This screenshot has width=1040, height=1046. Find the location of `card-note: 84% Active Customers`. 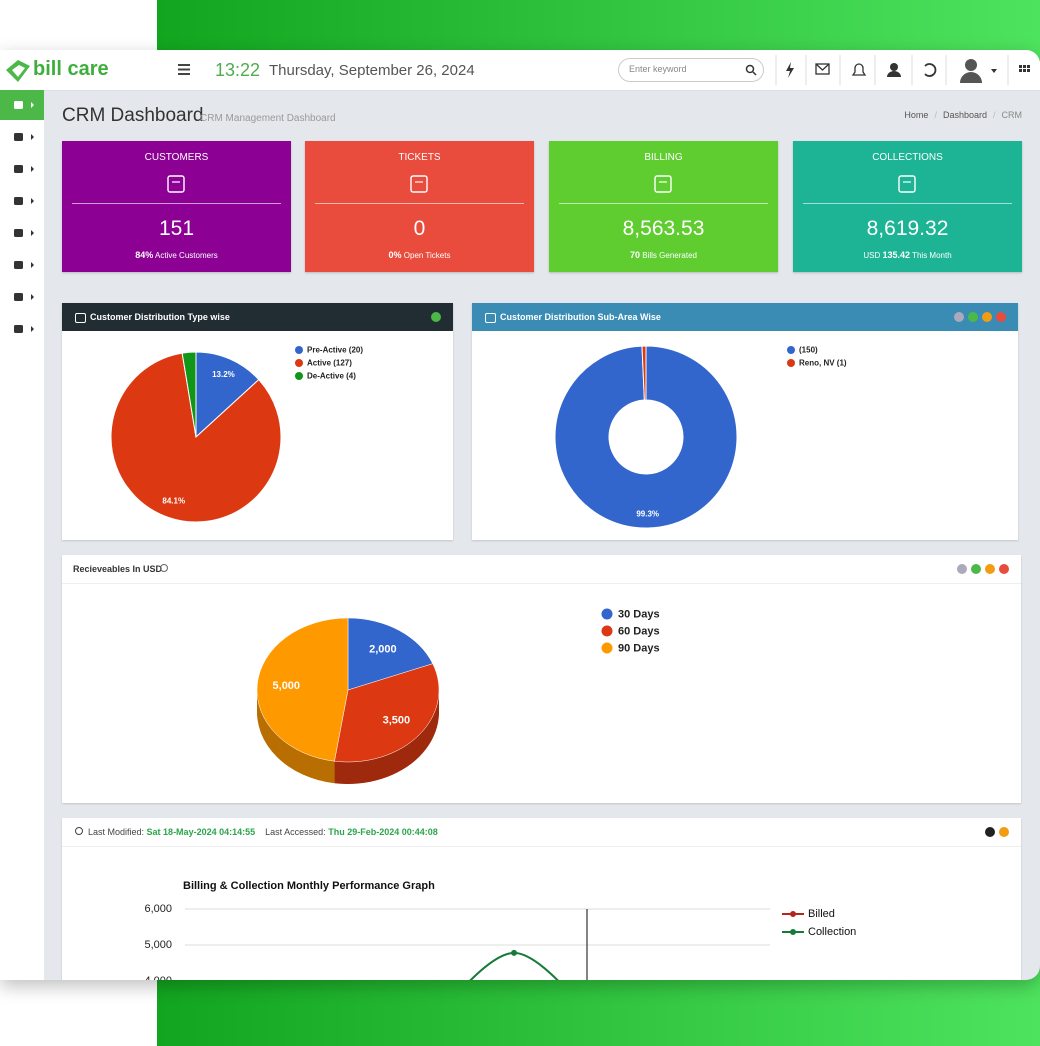

card-note: 84% Active Customers is located at coordinates (176, 255).